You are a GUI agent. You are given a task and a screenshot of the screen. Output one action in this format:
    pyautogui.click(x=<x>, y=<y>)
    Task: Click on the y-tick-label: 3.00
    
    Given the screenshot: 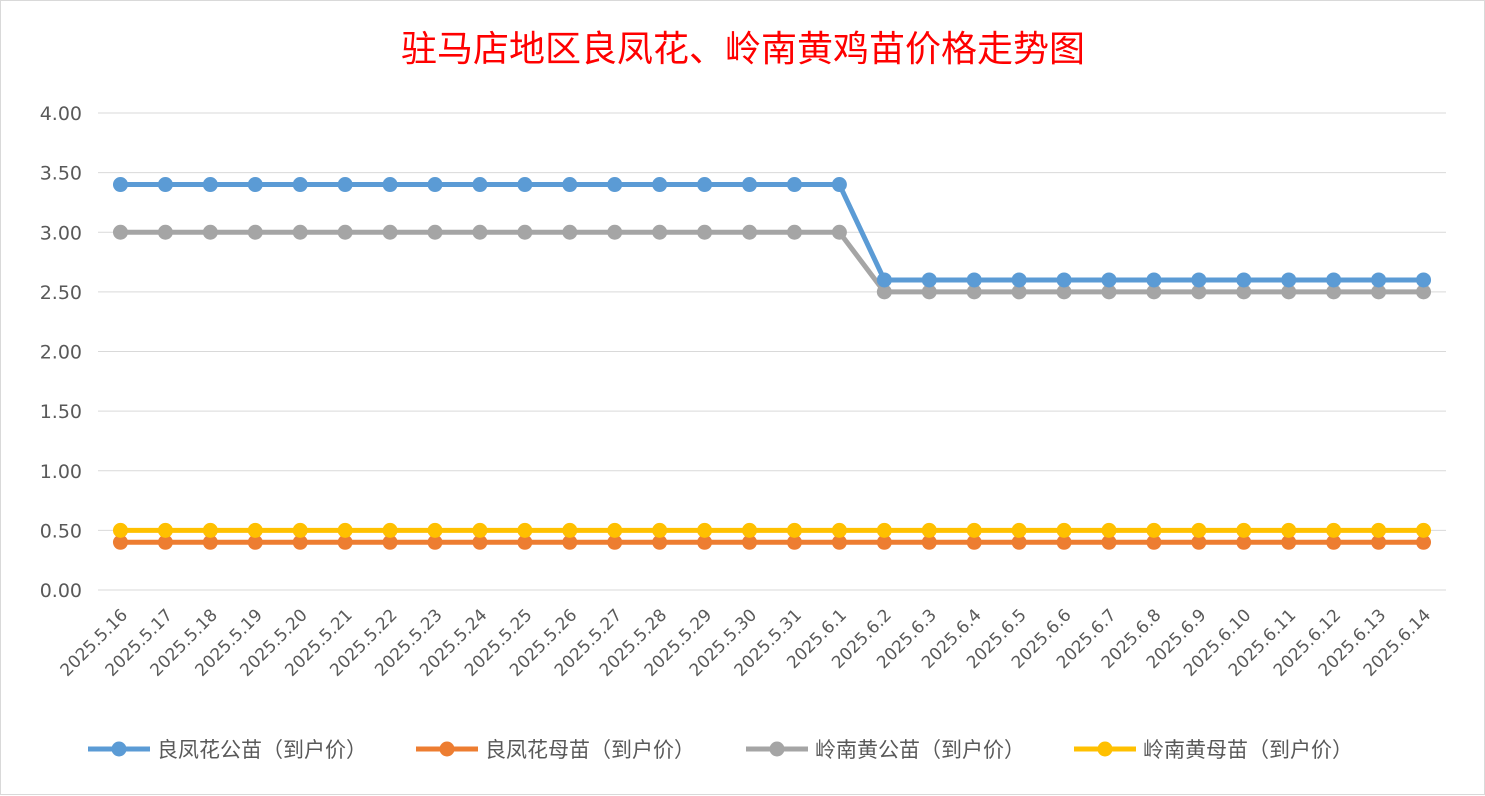 What is the action you would take?
    pyautogui.click(x=61, y=233)
    